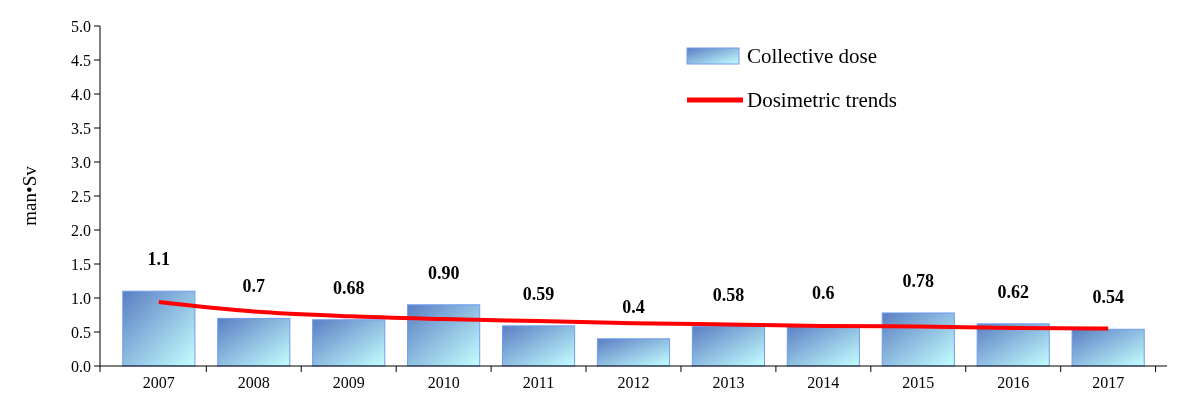 This screenshot has width=1187, height=410. I want to click on y-tick-label: 0.0, so click(81, 366).